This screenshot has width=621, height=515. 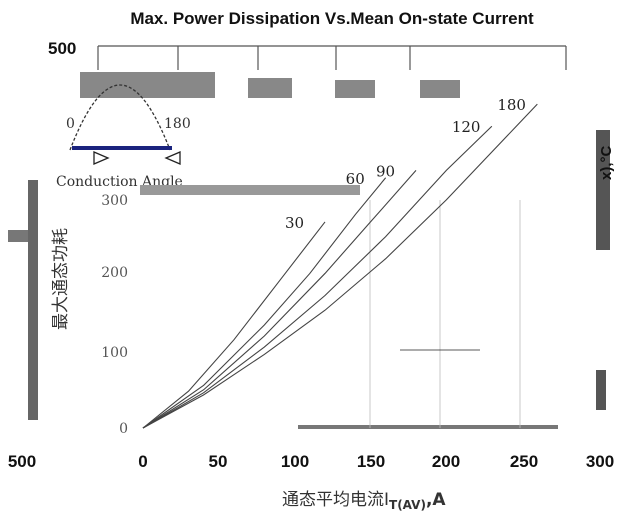 I want to click on frame, so click(x=332, y=57).